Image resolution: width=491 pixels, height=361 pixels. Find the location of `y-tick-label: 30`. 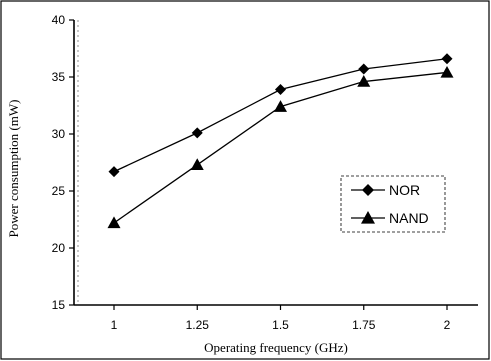

y-tick-label: 30 is located at coordinates (59, 134).